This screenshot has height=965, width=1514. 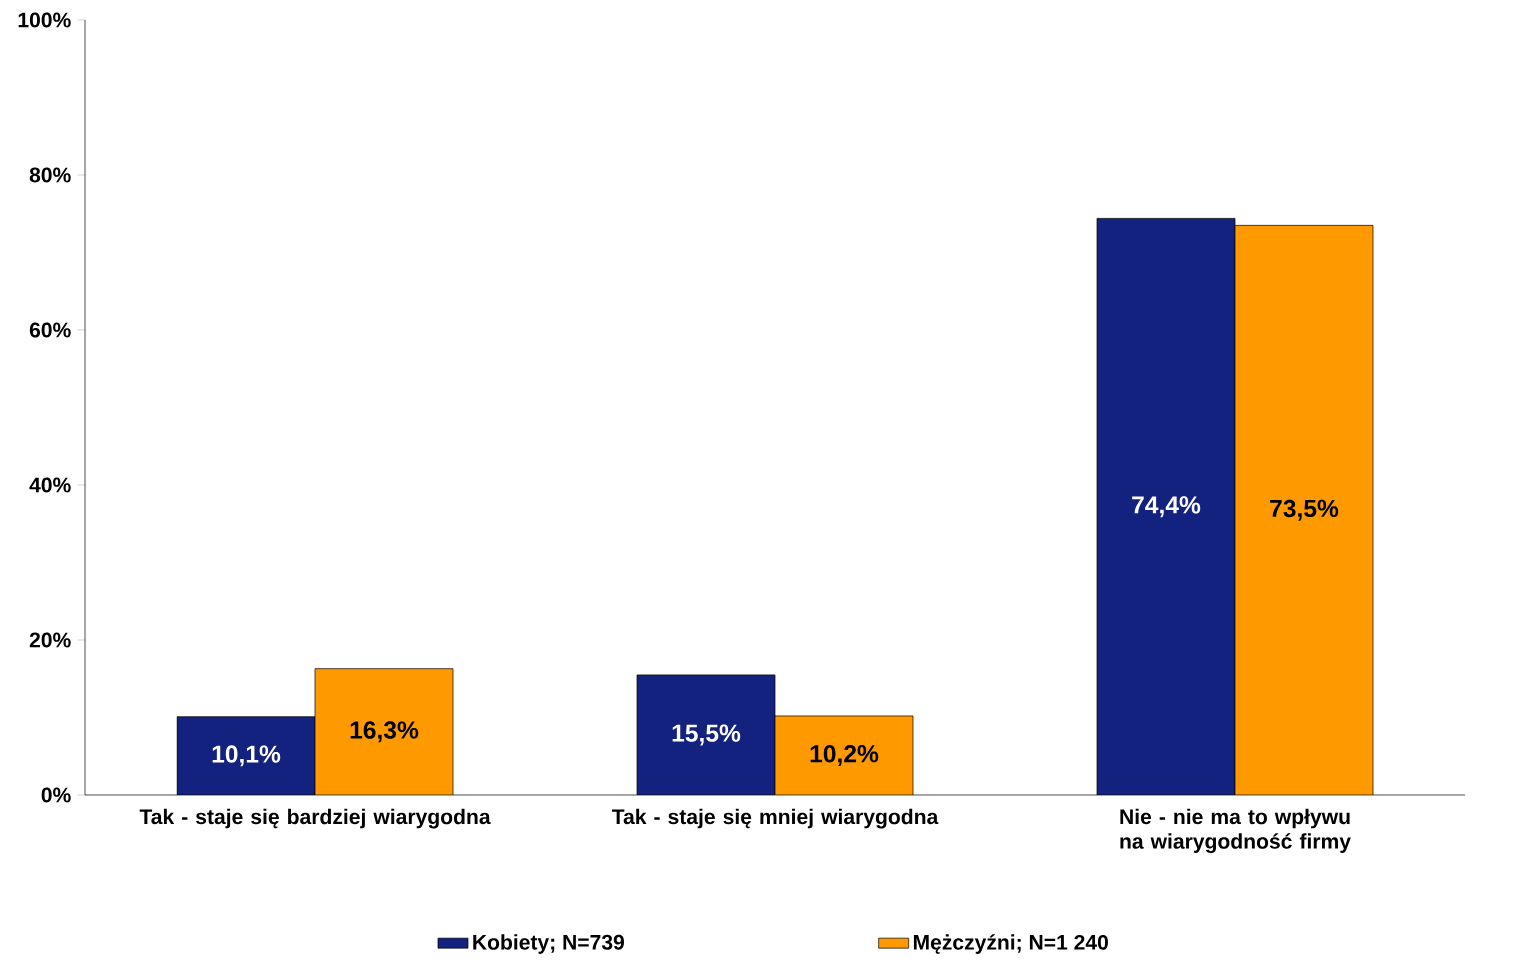 What do you see at coordinates (56, 795) in the screenshot?
I see `y-tick-label: 0%` at bounding box center [56, 795].